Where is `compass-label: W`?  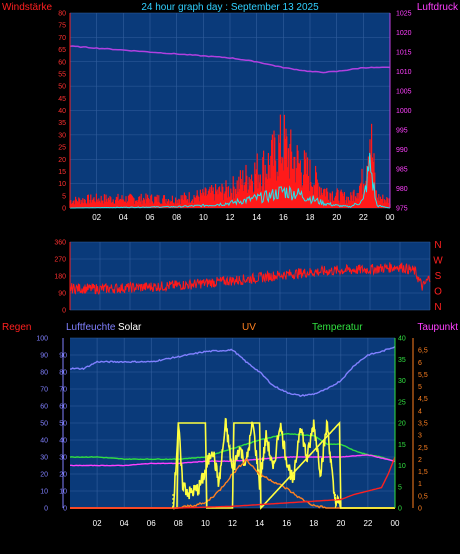 compass-label: W is located at coordinates (438, 261).